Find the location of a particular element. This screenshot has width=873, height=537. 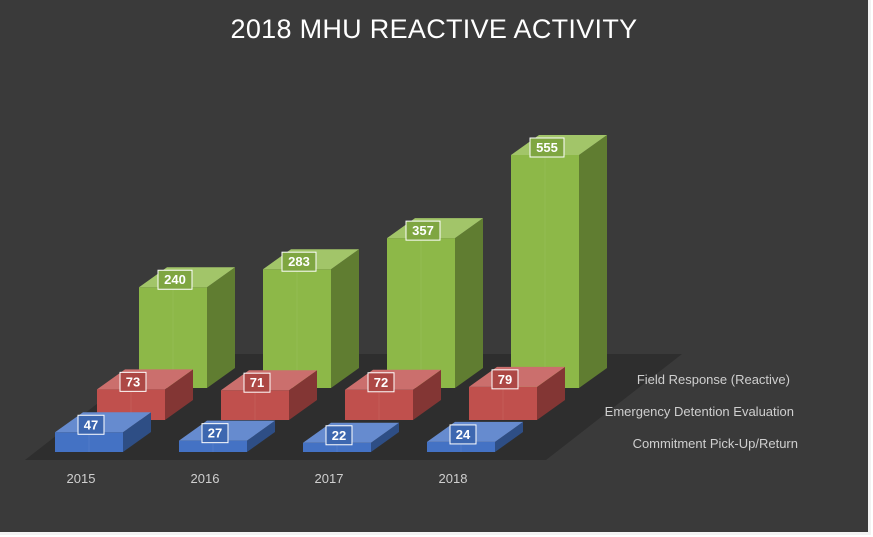

bar-field-response-reactive-2018 is located at coordinates (559, 261).